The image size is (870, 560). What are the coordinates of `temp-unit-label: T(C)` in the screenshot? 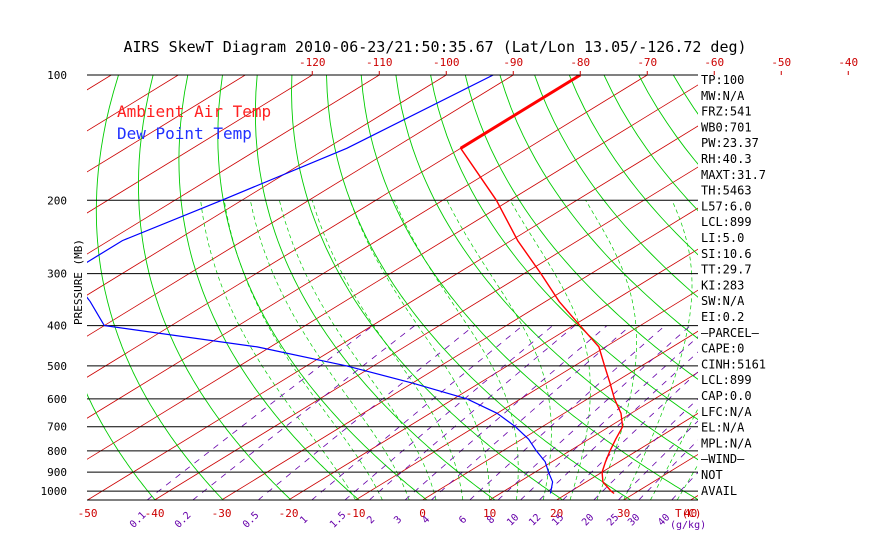 It's located at (688, 513).